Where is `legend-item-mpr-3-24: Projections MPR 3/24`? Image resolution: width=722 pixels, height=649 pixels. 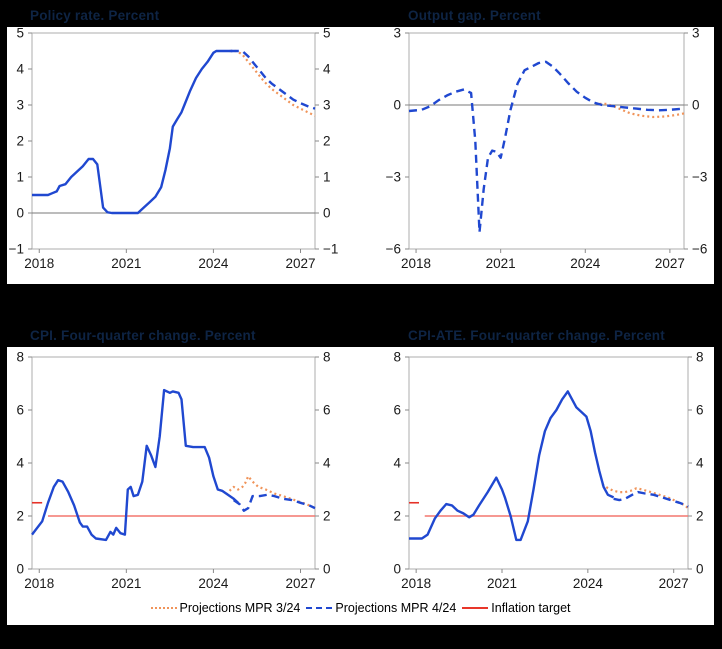
legend-item-mpr-3-24: Projections MPR 3/24 is located at coordinates (225, 608).